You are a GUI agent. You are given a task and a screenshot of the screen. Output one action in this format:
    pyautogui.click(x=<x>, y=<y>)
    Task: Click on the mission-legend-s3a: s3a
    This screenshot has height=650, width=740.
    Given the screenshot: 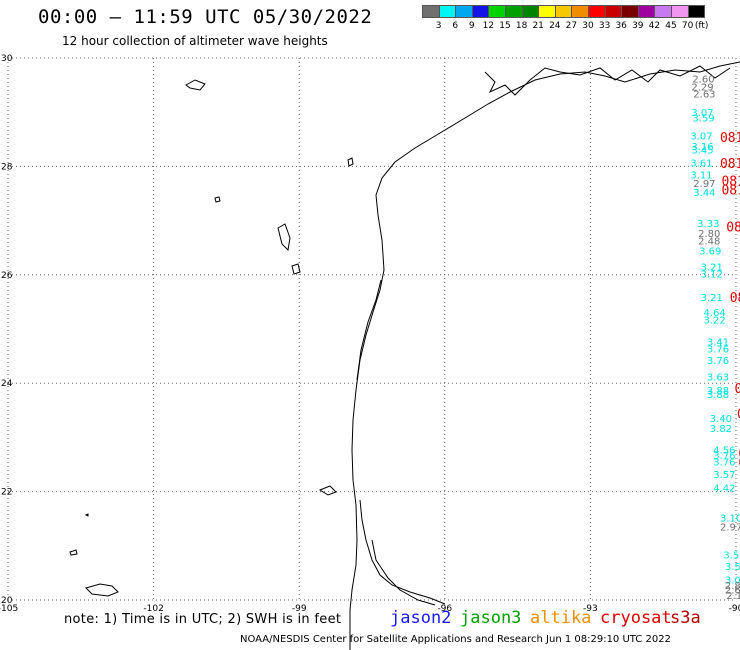 What is the action you would take?
    pyautogui.click(x=685, y=618)
    